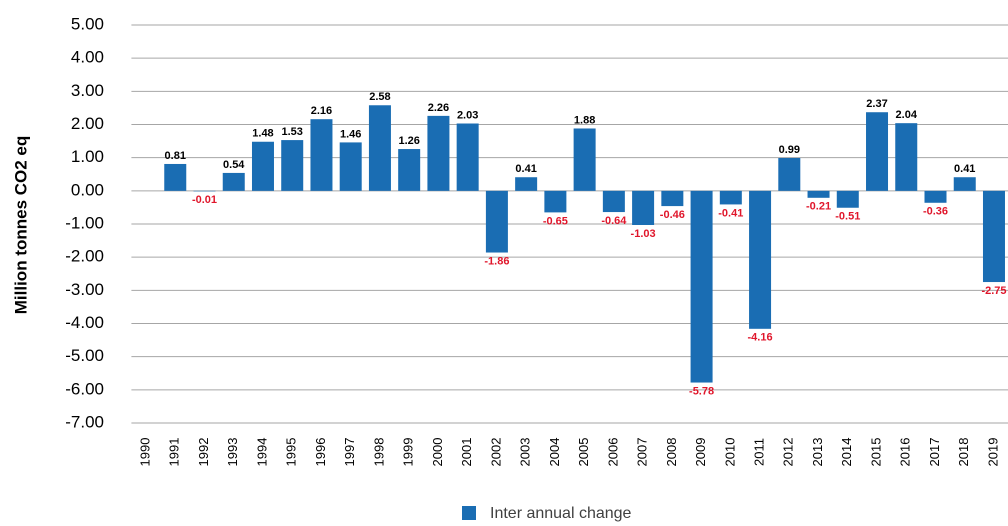 The image size is (1008, 526). I want to click on data-label: -0.01, so click(204, 200).